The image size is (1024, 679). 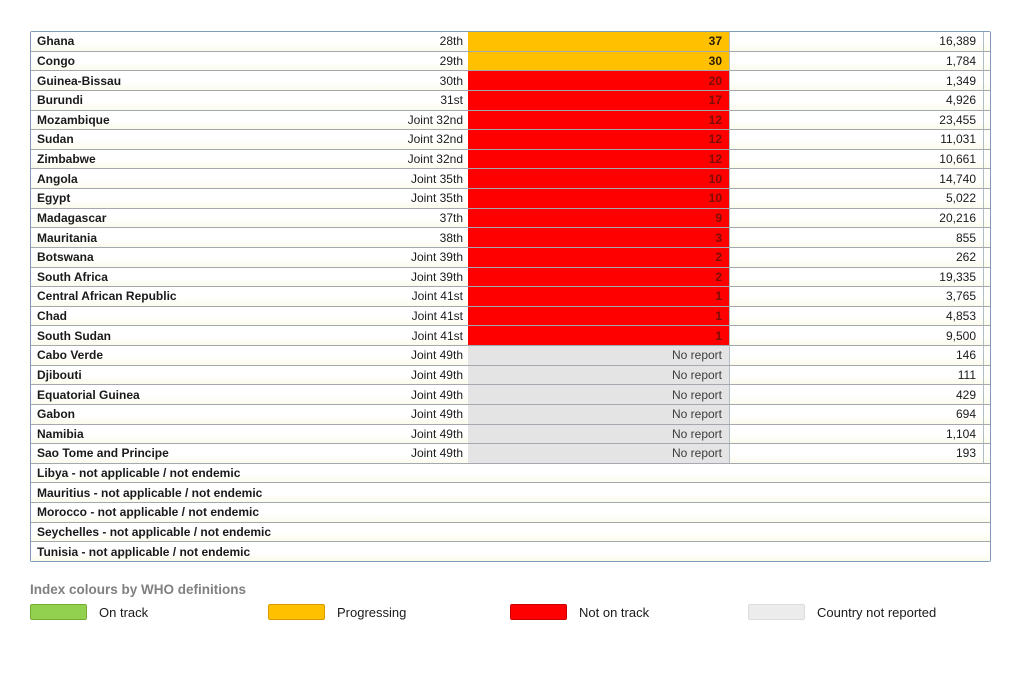 I want to click on table-row-not-applicable: Tunisia - not applicable / not endemic, so click(x=510, y=551).